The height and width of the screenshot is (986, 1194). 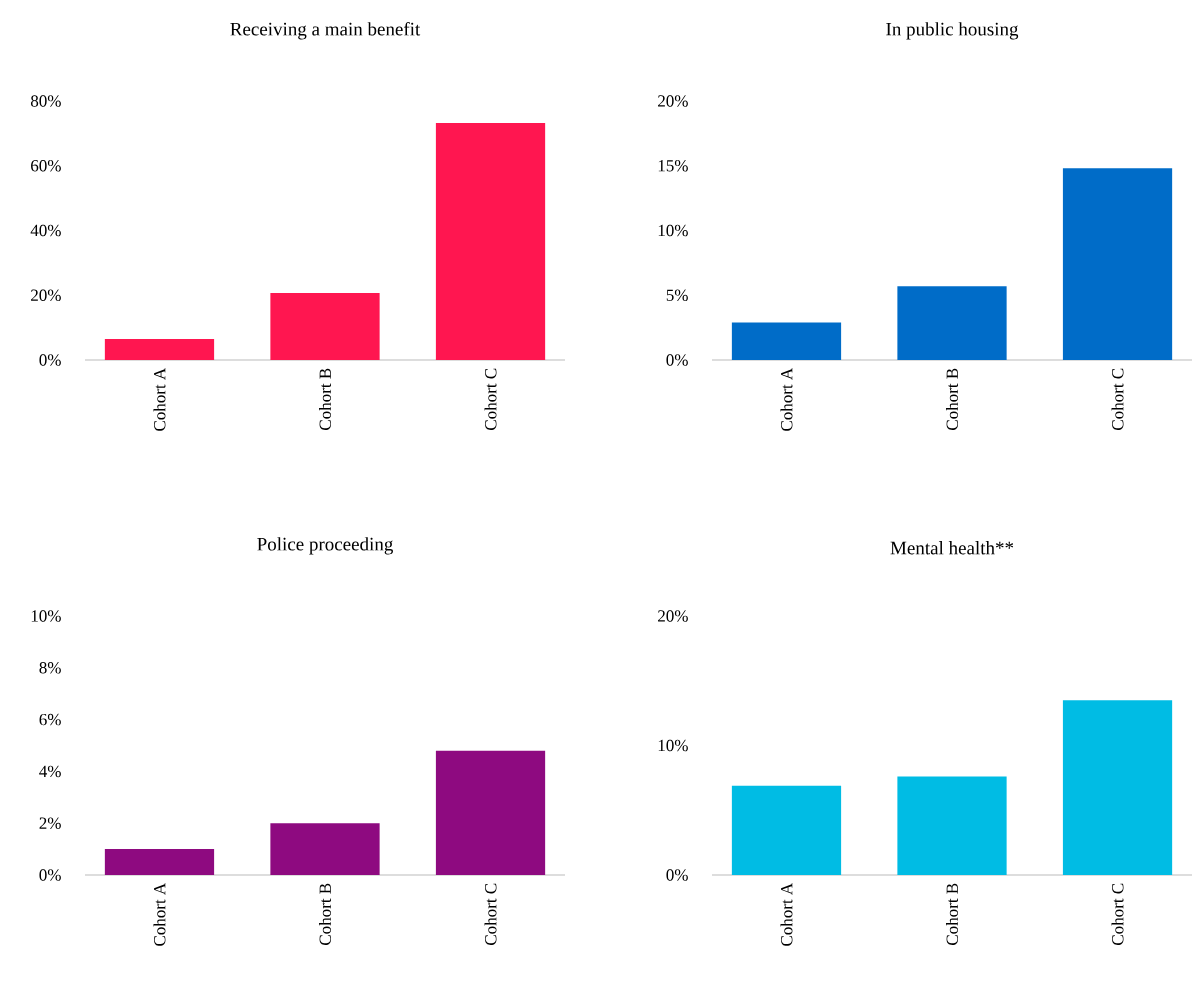 I want to click on y-tick-label: 15%, so click(x=673, y=165).